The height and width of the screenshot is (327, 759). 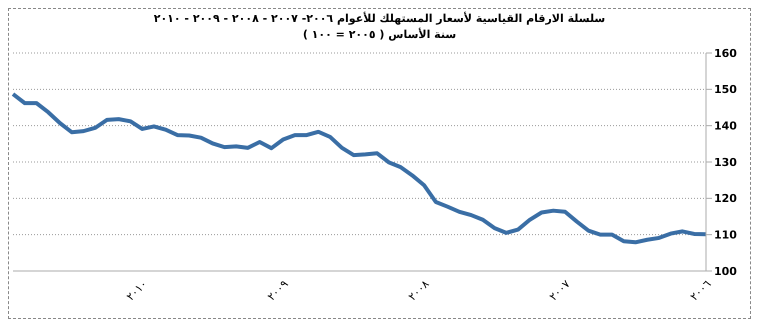 What do you see at coordinates (379, 19) in the screenshot?
I see `chart-title: سلسلة الارقام القياسية لأسعار المستهلك للأعوام ٢٠٠٦- ٢٠٠٧ - ٢٠٠٨ - ٢٠٠٩ - ٢٠١٠` at bounding box center [379, 19].